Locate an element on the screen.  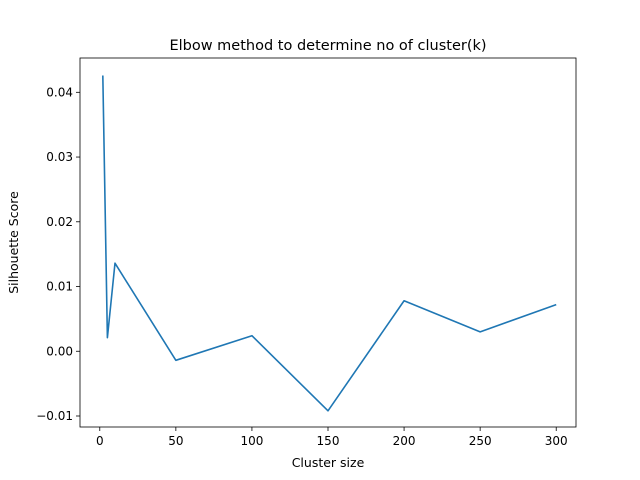
y-axis-label: Silhouette Score is located at coordinates (13, 242).